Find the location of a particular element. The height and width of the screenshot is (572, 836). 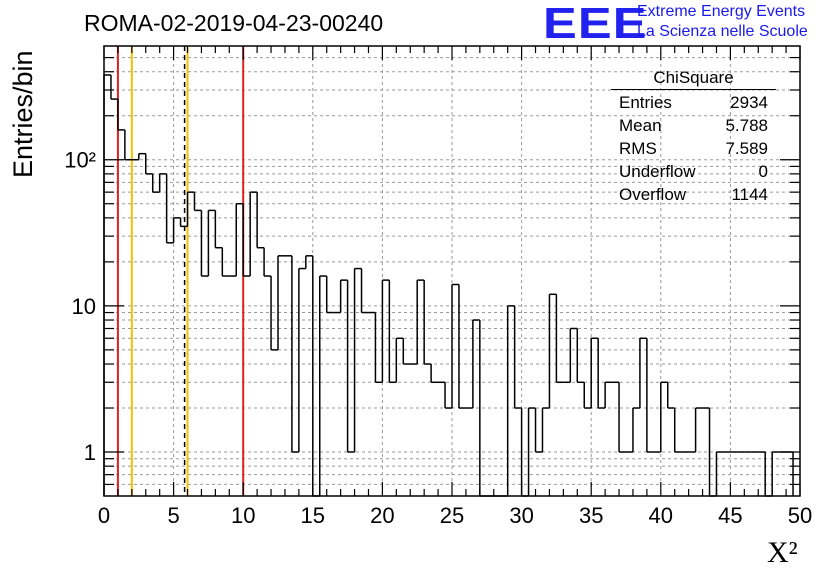

x-tick-label: 15 is located at coordinates (313, 515).